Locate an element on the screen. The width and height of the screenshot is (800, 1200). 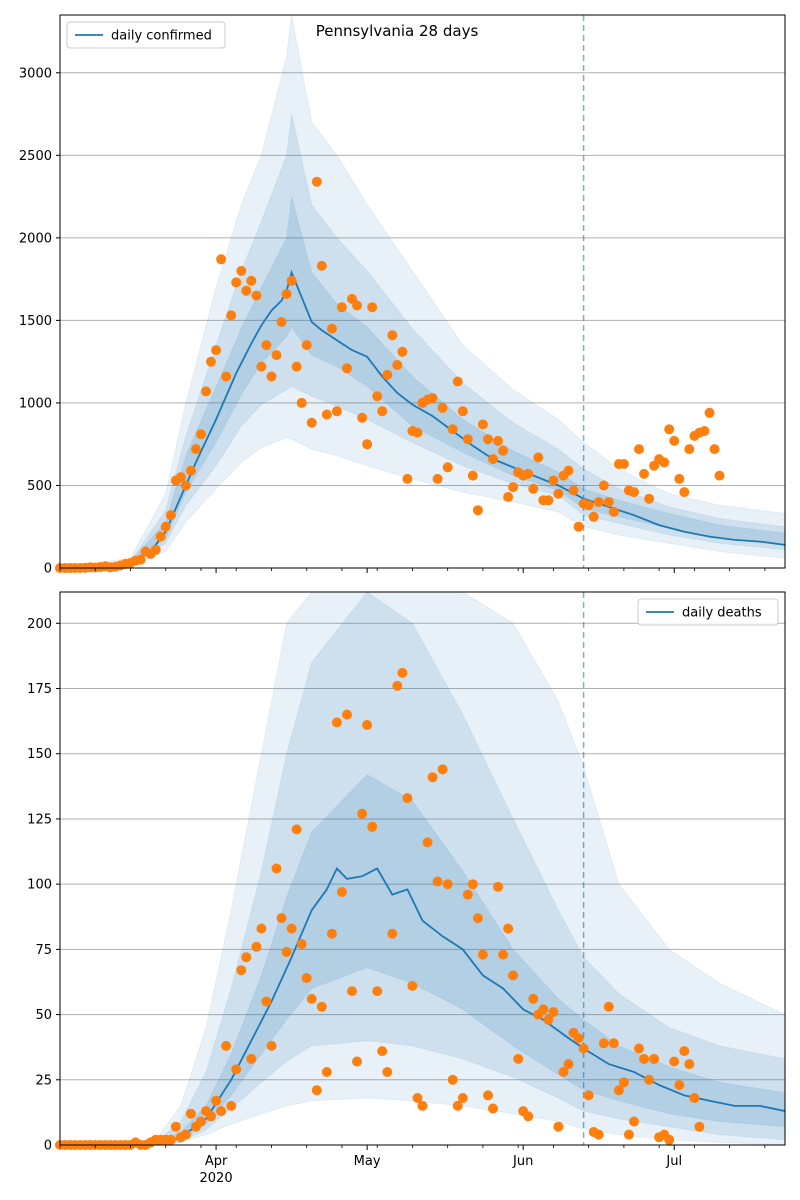
y-tick-label: 50 is located at coordinates (43, 1015).